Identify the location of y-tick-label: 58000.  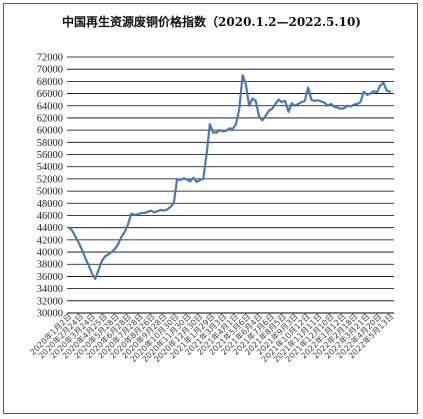
(50, 143).